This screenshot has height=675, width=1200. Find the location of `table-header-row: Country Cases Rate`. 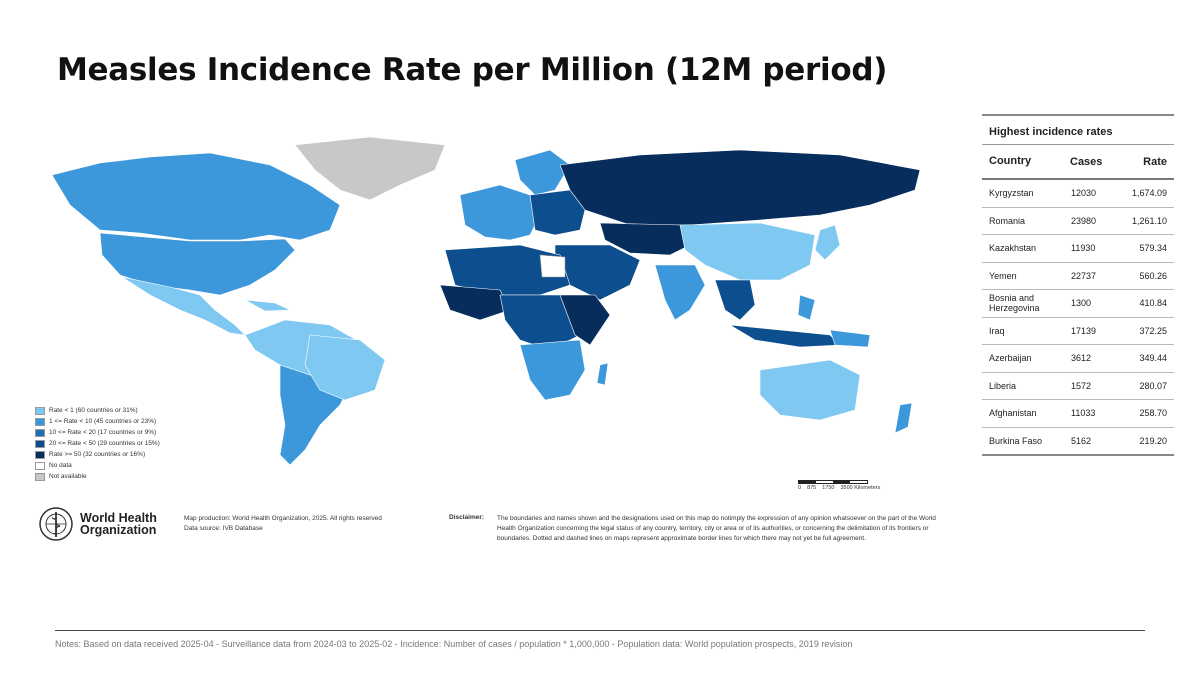

table-header-row: Country Cases Rate is located at coordinates (1078, 162).